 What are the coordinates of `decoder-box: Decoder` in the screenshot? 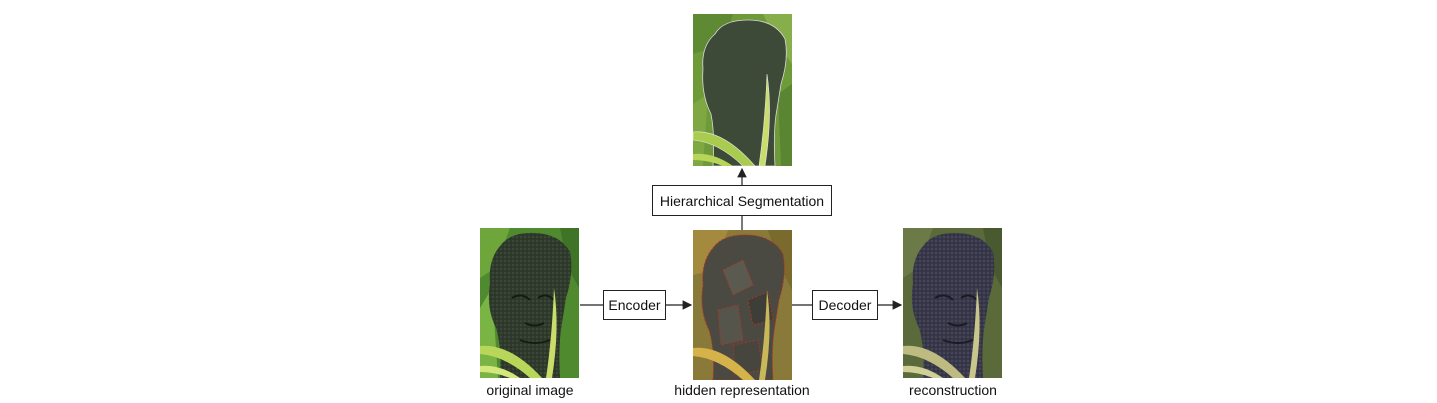 It's located at (845, 305).